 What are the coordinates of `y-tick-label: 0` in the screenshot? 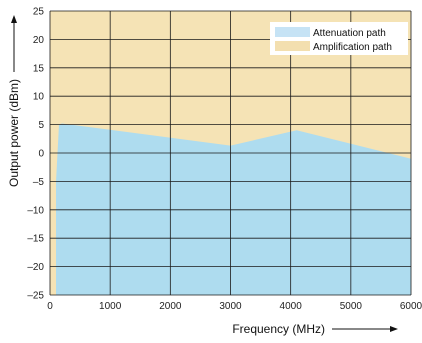 It's located at (41, 154).